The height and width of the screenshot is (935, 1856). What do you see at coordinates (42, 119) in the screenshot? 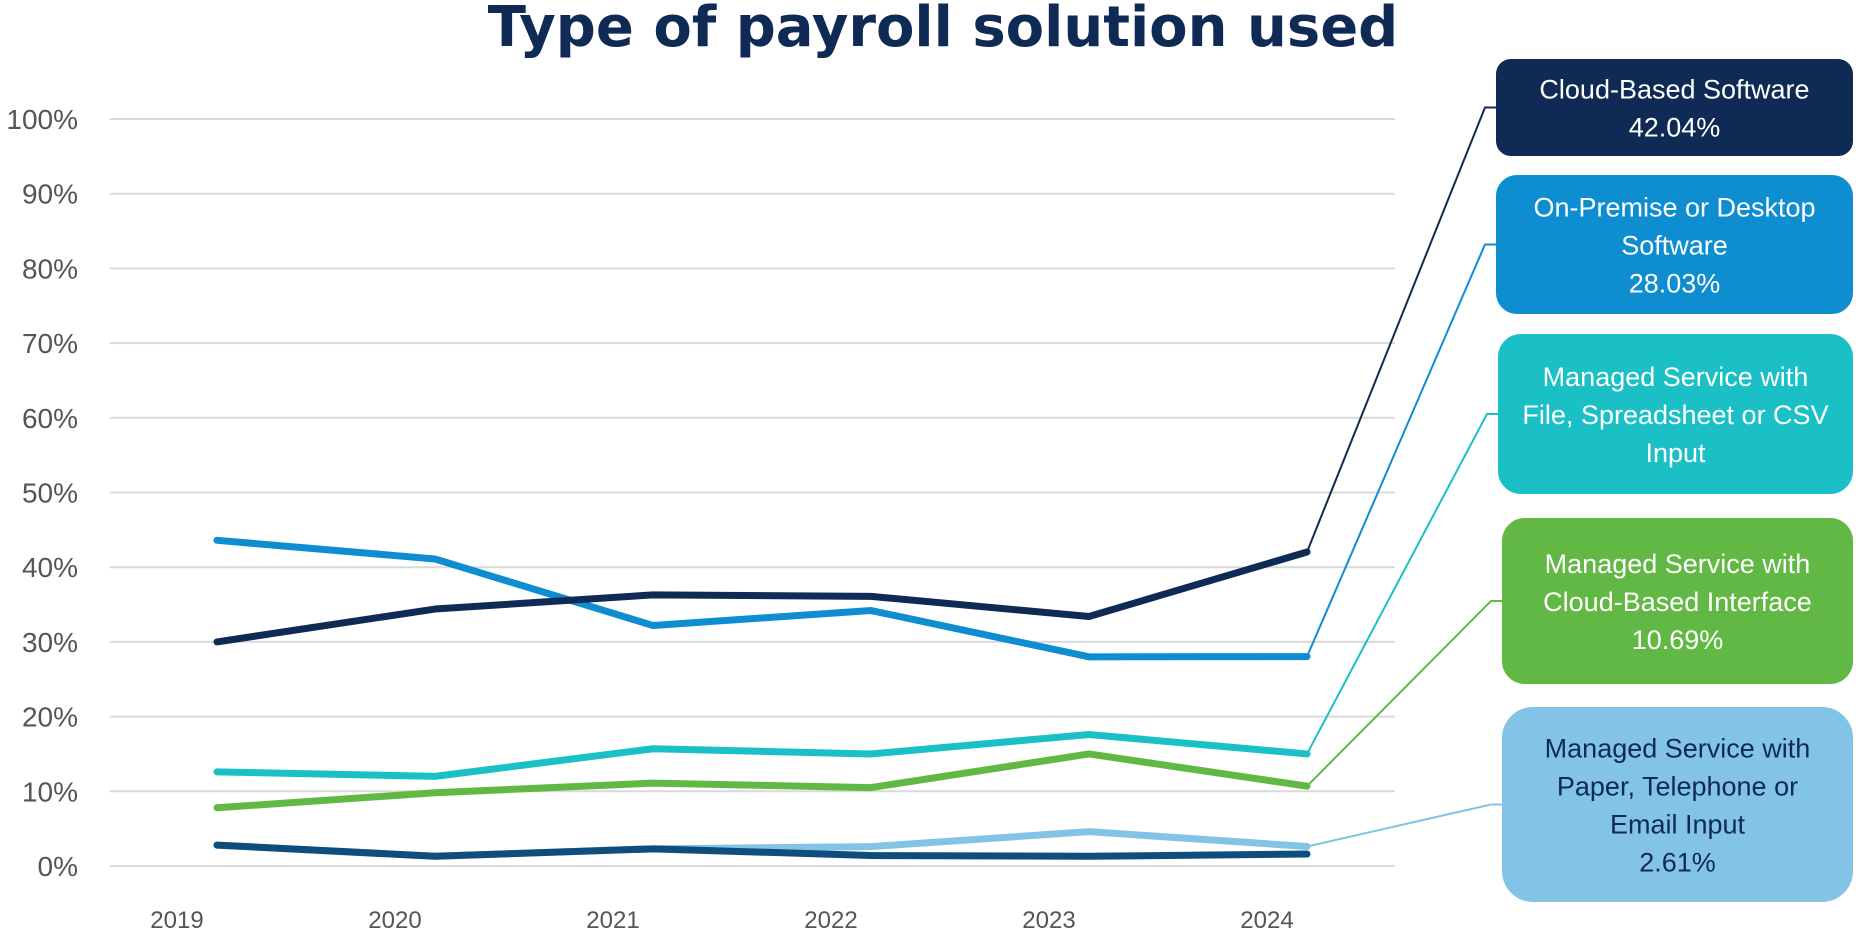
I see `y-tick-label: 100%` at bounding box center [42, 119].